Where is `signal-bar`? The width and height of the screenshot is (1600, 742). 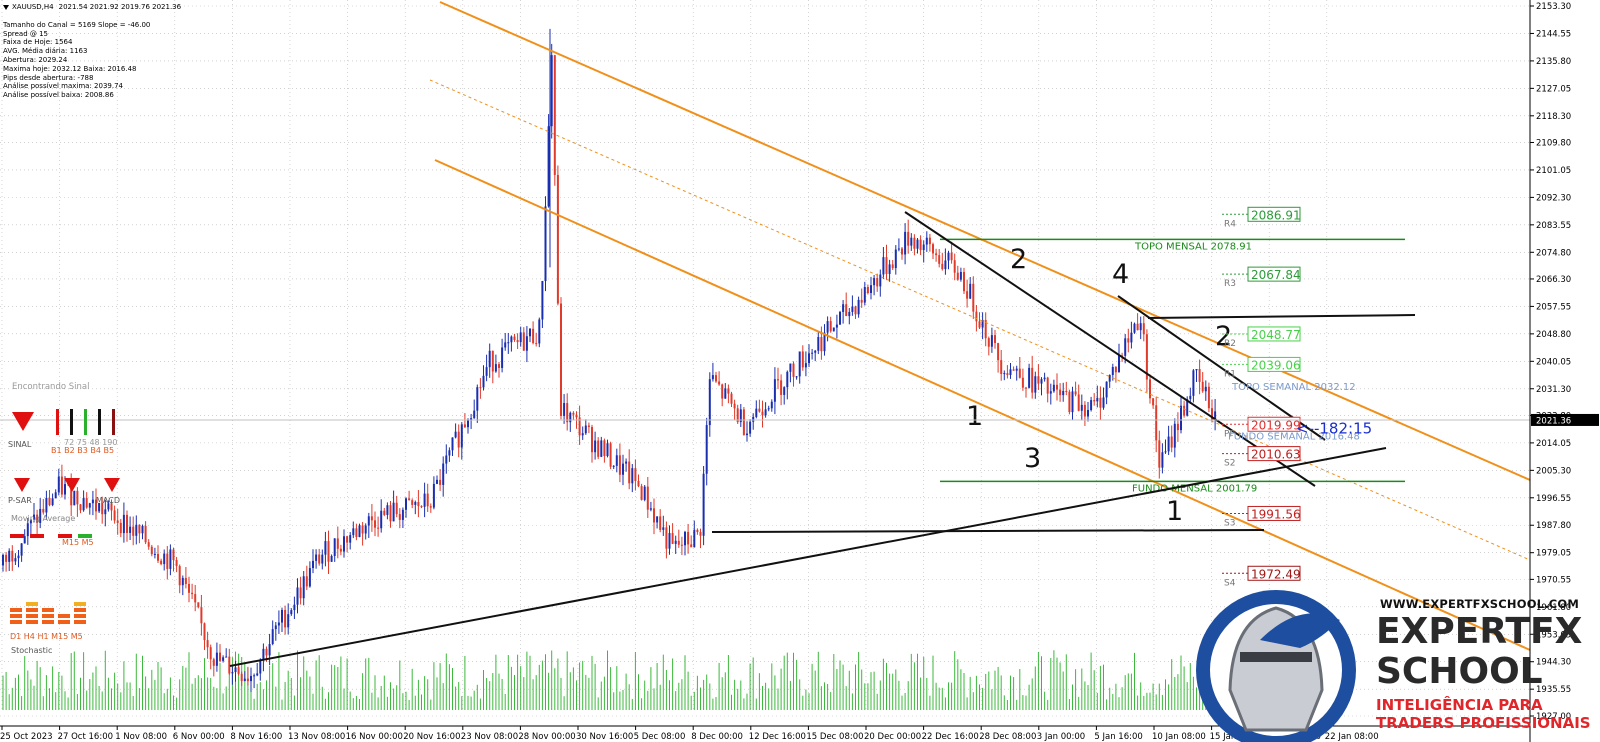
signal-bar is located at coordinates (113, 422).